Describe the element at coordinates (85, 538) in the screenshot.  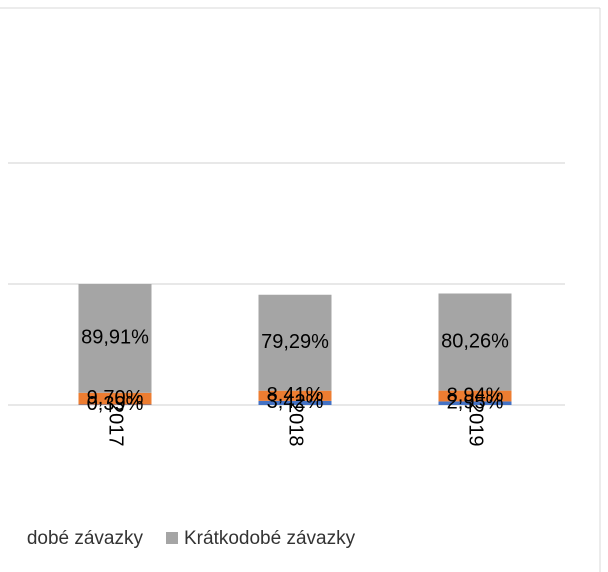
I see `legend-label: dobé závazky` at that location.